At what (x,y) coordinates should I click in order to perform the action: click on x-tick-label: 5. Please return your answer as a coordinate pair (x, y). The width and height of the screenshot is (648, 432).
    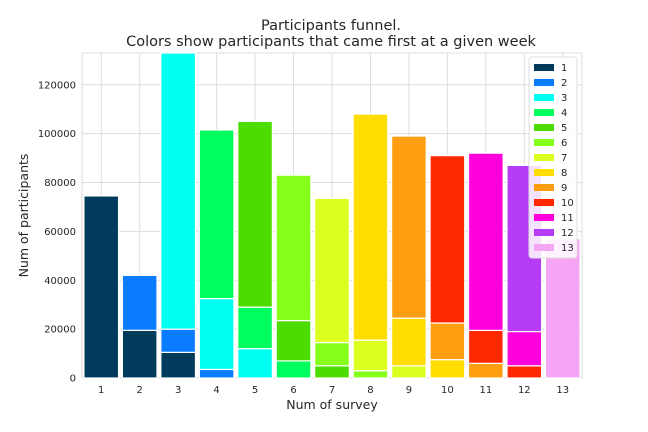
    Looking at the image, I should click on (255, 390).